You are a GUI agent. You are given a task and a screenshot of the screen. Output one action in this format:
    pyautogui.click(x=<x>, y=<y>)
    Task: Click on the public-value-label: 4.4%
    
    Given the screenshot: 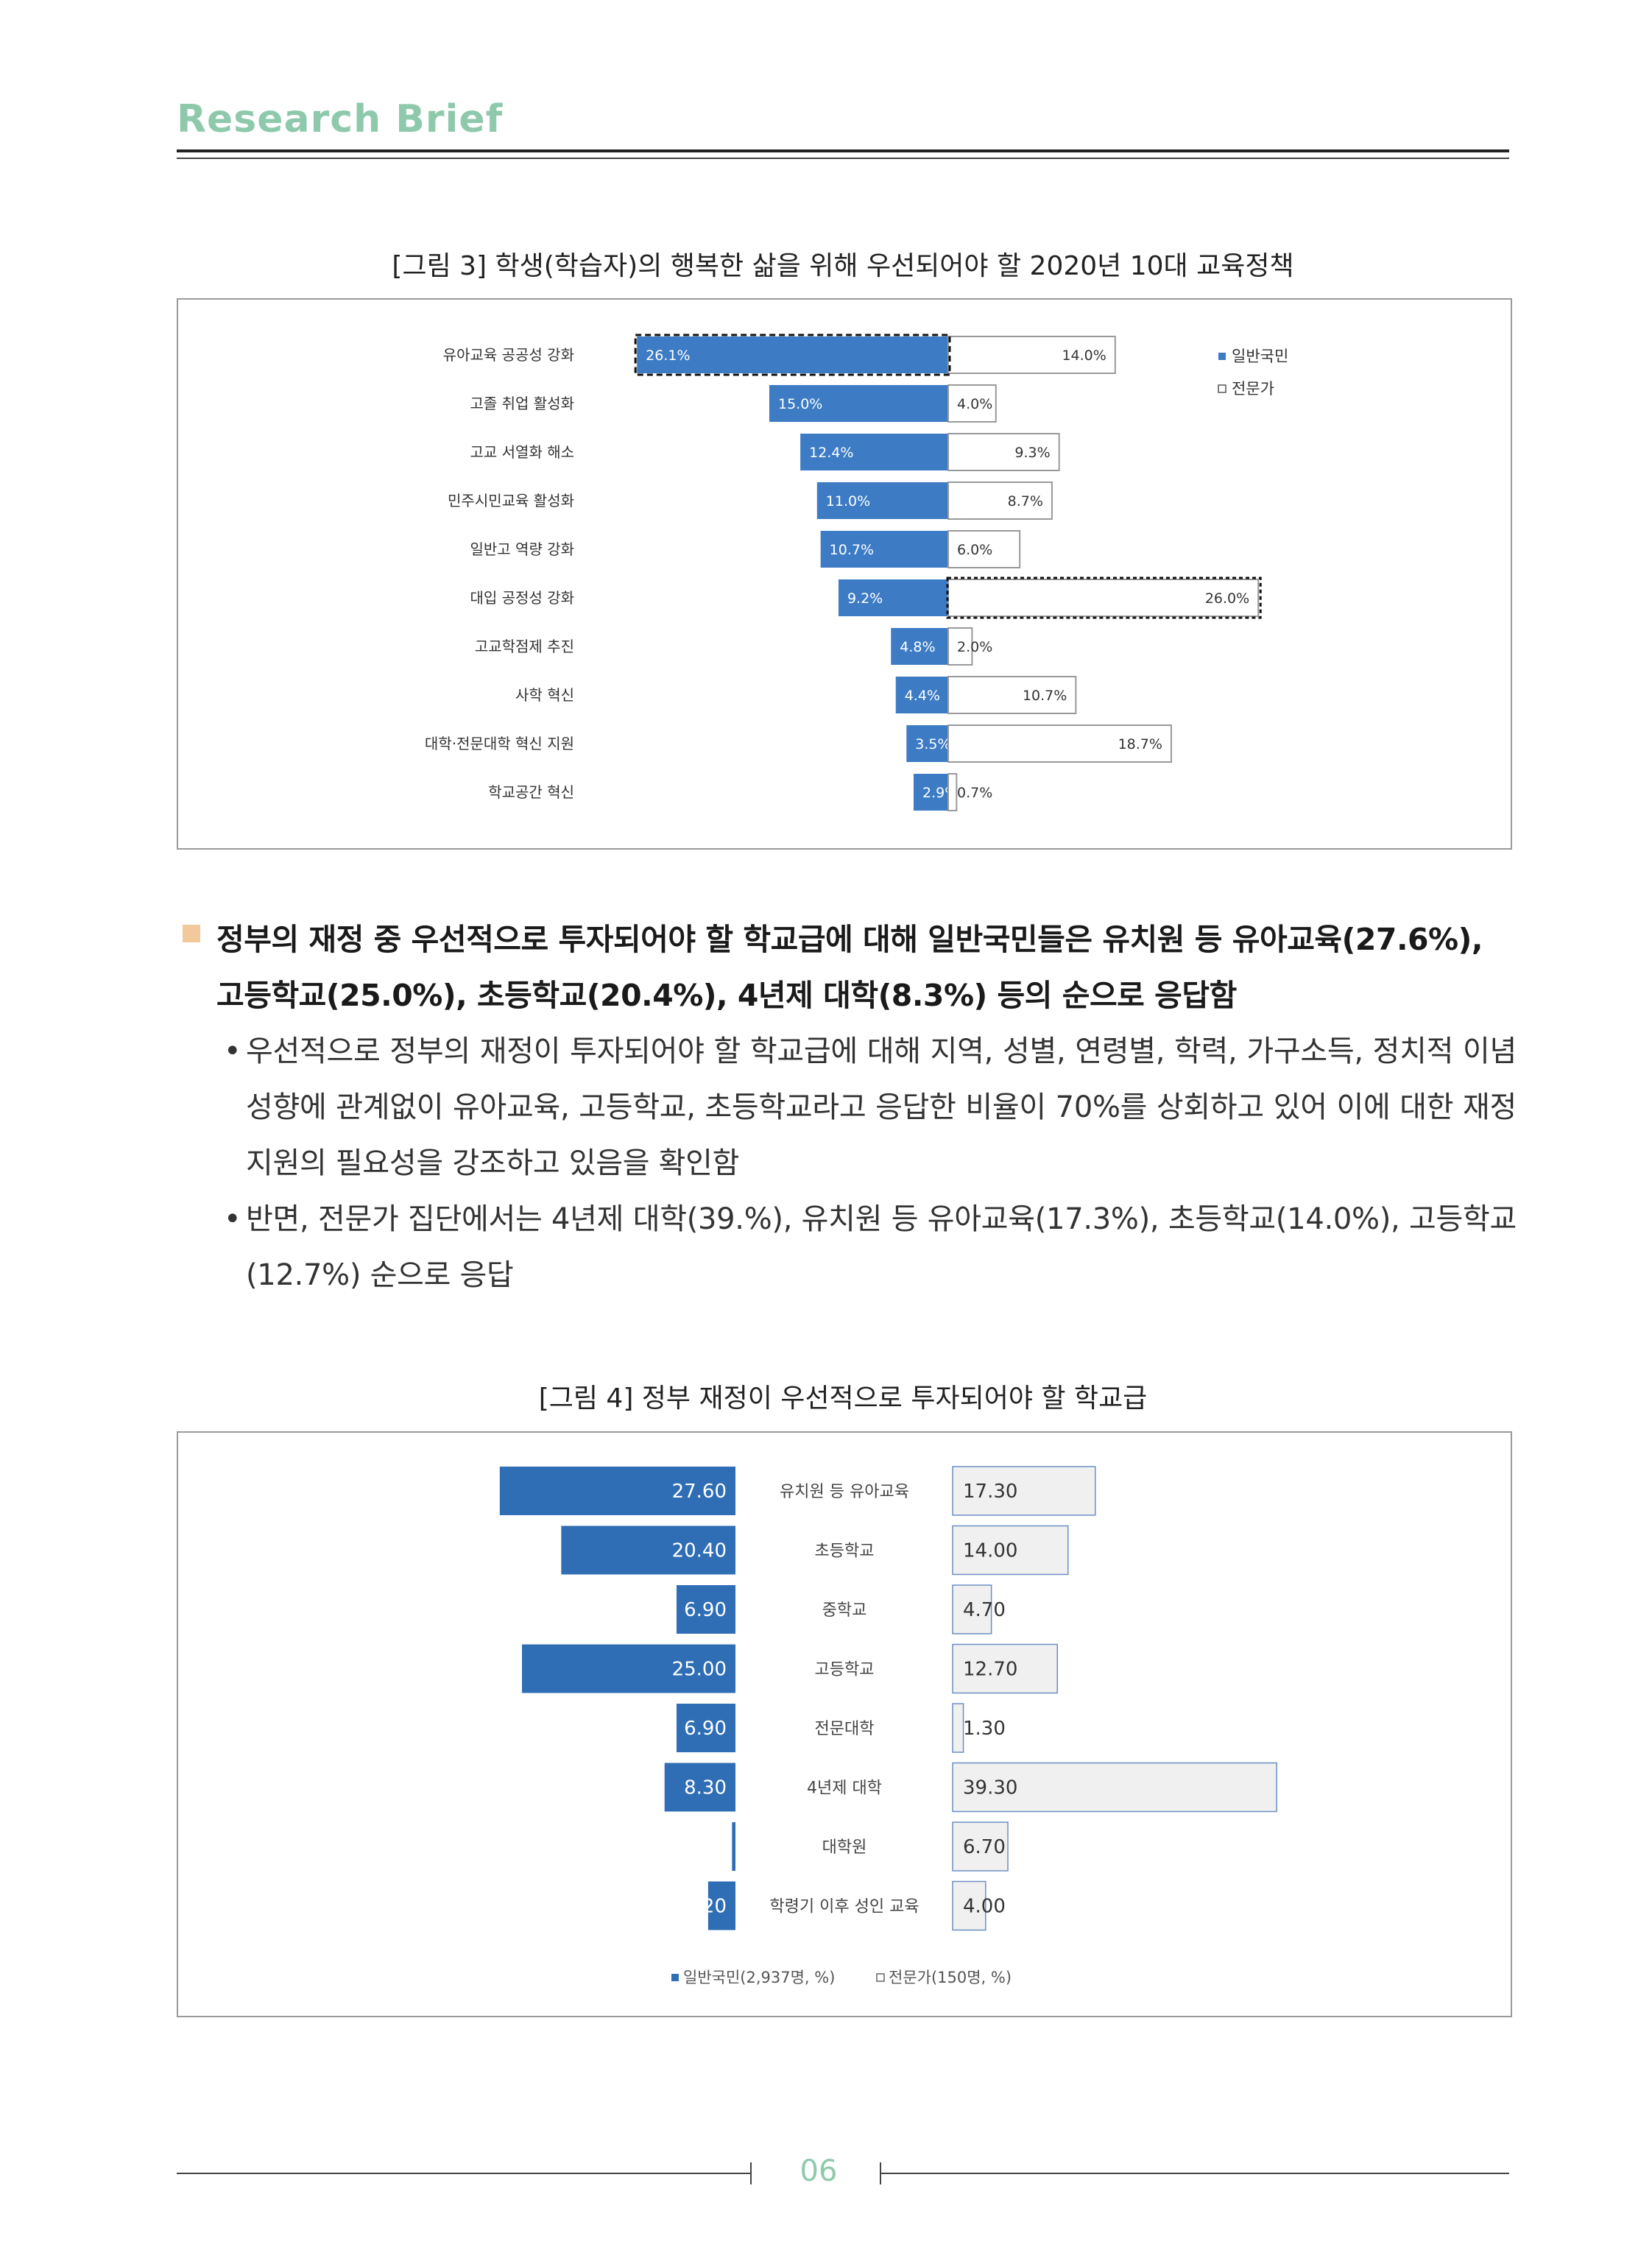 What is the action you would take?
    pyautogui.click(x=922, y=696)
    